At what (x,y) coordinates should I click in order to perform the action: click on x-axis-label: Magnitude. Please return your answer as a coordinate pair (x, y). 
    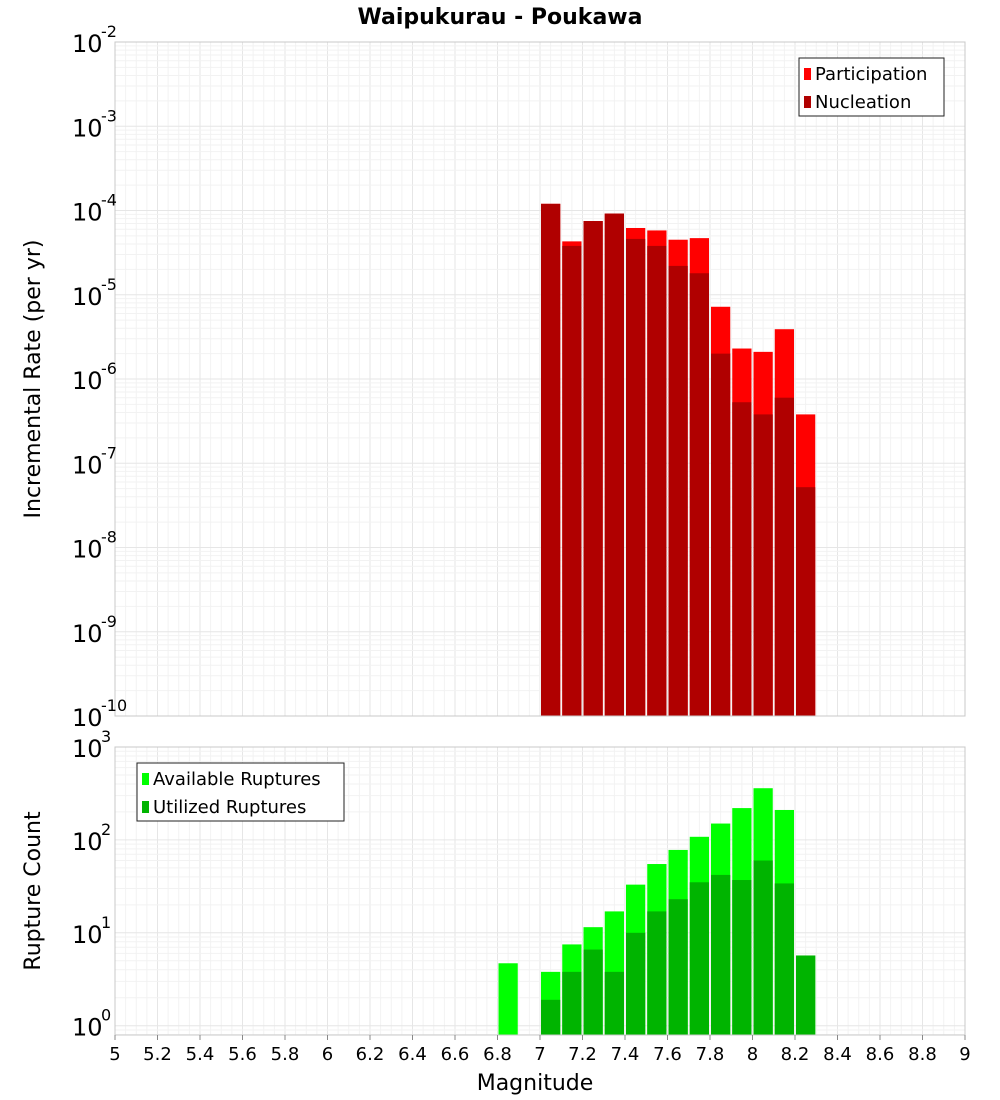
    Looking at the image, I should click on (535, 1083).